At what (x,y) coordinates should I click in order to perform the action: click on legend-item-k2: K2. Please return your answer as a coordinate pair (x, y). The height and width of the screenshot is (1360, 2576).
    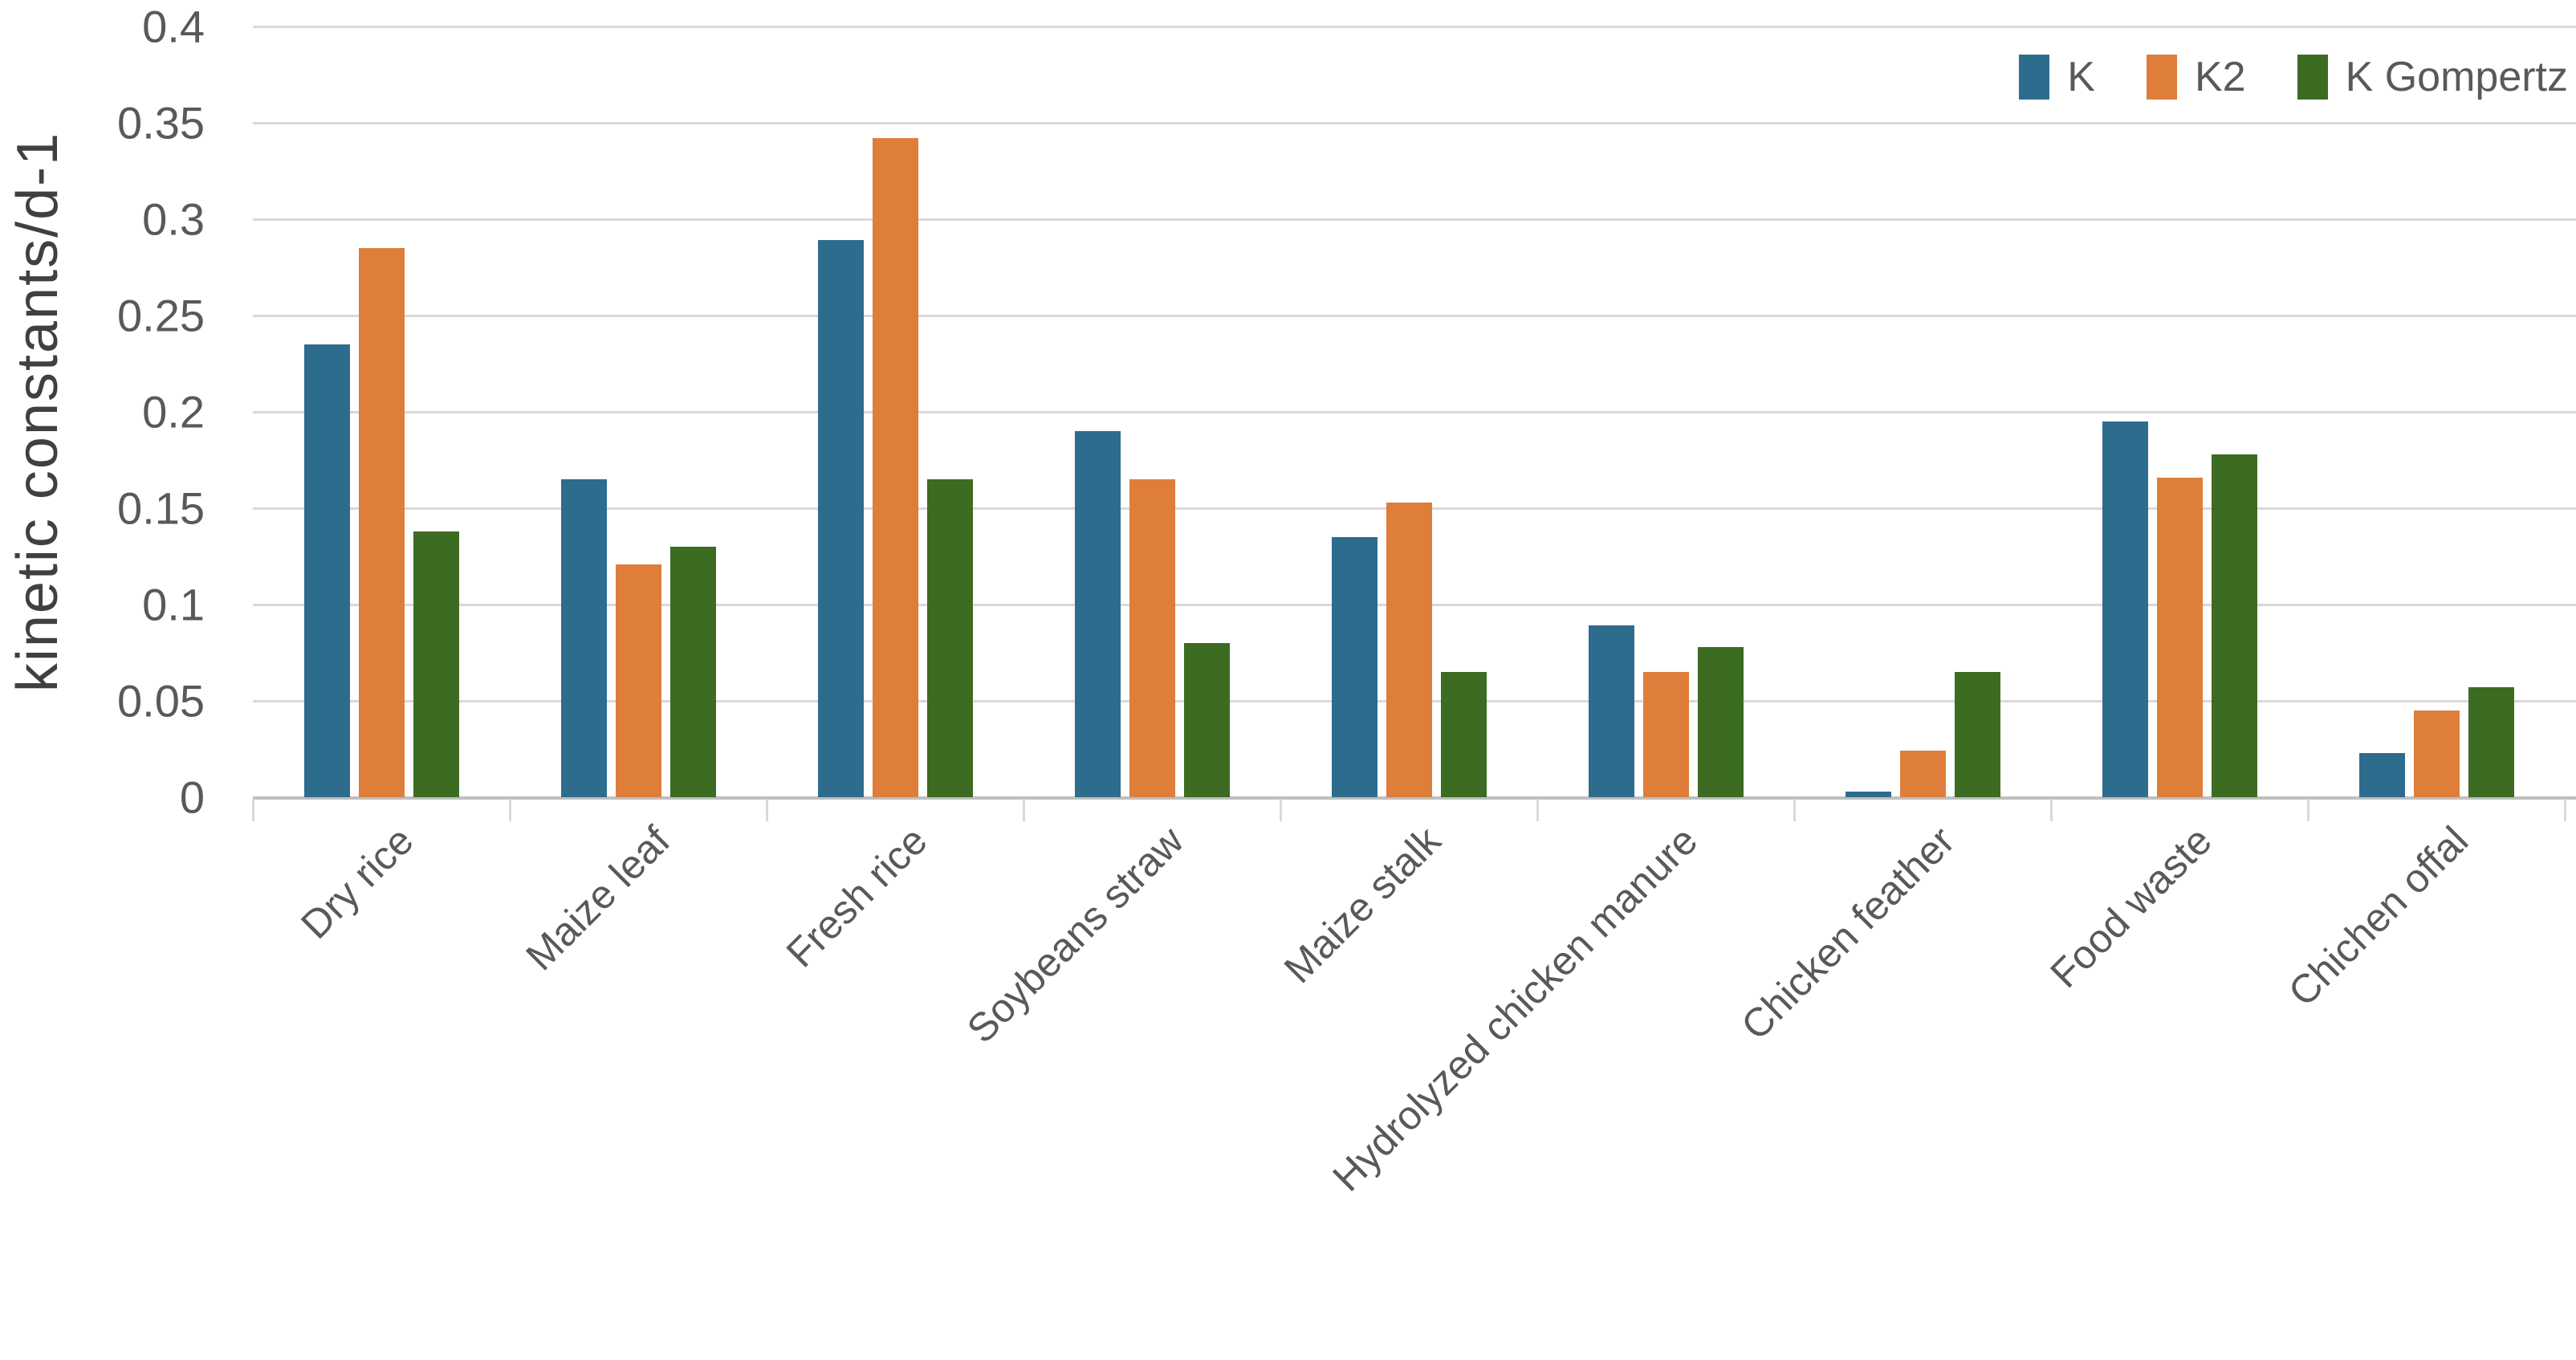
    Looking at the image, I should click on (2196, 77).